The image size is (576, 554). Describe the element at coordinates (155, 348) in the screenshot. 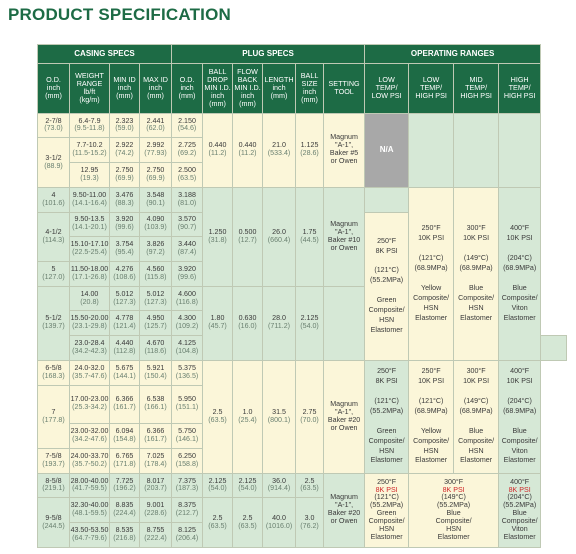

I see `max-id-cell: 4.670 (118.6)` at that location.